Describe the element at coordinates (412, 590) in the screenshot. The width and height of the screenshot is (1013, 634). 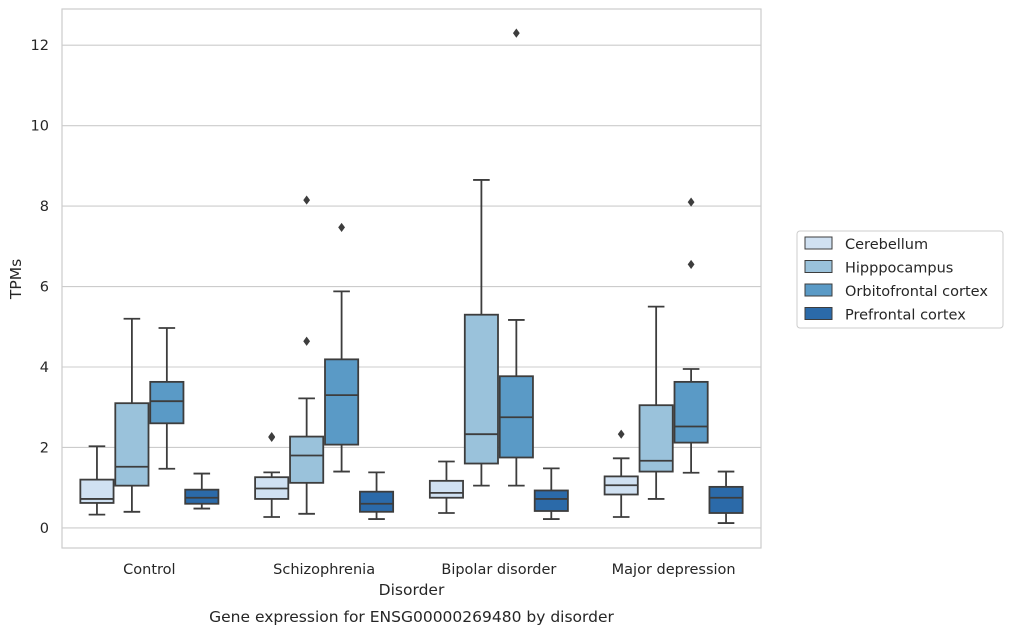
I see `x-axis-title: Disorder` at that location.